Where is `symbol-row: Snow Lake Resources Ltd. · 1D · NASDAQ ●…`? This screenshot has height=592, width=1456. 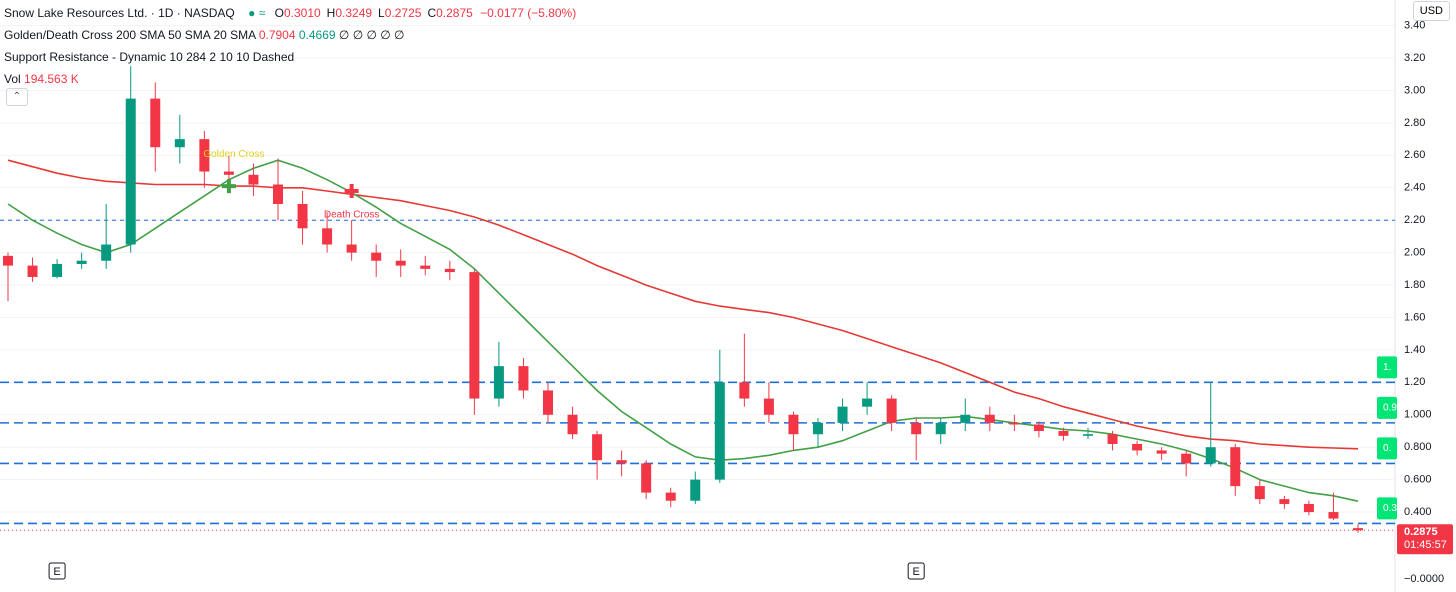 symbol-row: Snow Lake Resources Ltd. · 1D · NASDAQ ●… is located at coordinates (290, 13).